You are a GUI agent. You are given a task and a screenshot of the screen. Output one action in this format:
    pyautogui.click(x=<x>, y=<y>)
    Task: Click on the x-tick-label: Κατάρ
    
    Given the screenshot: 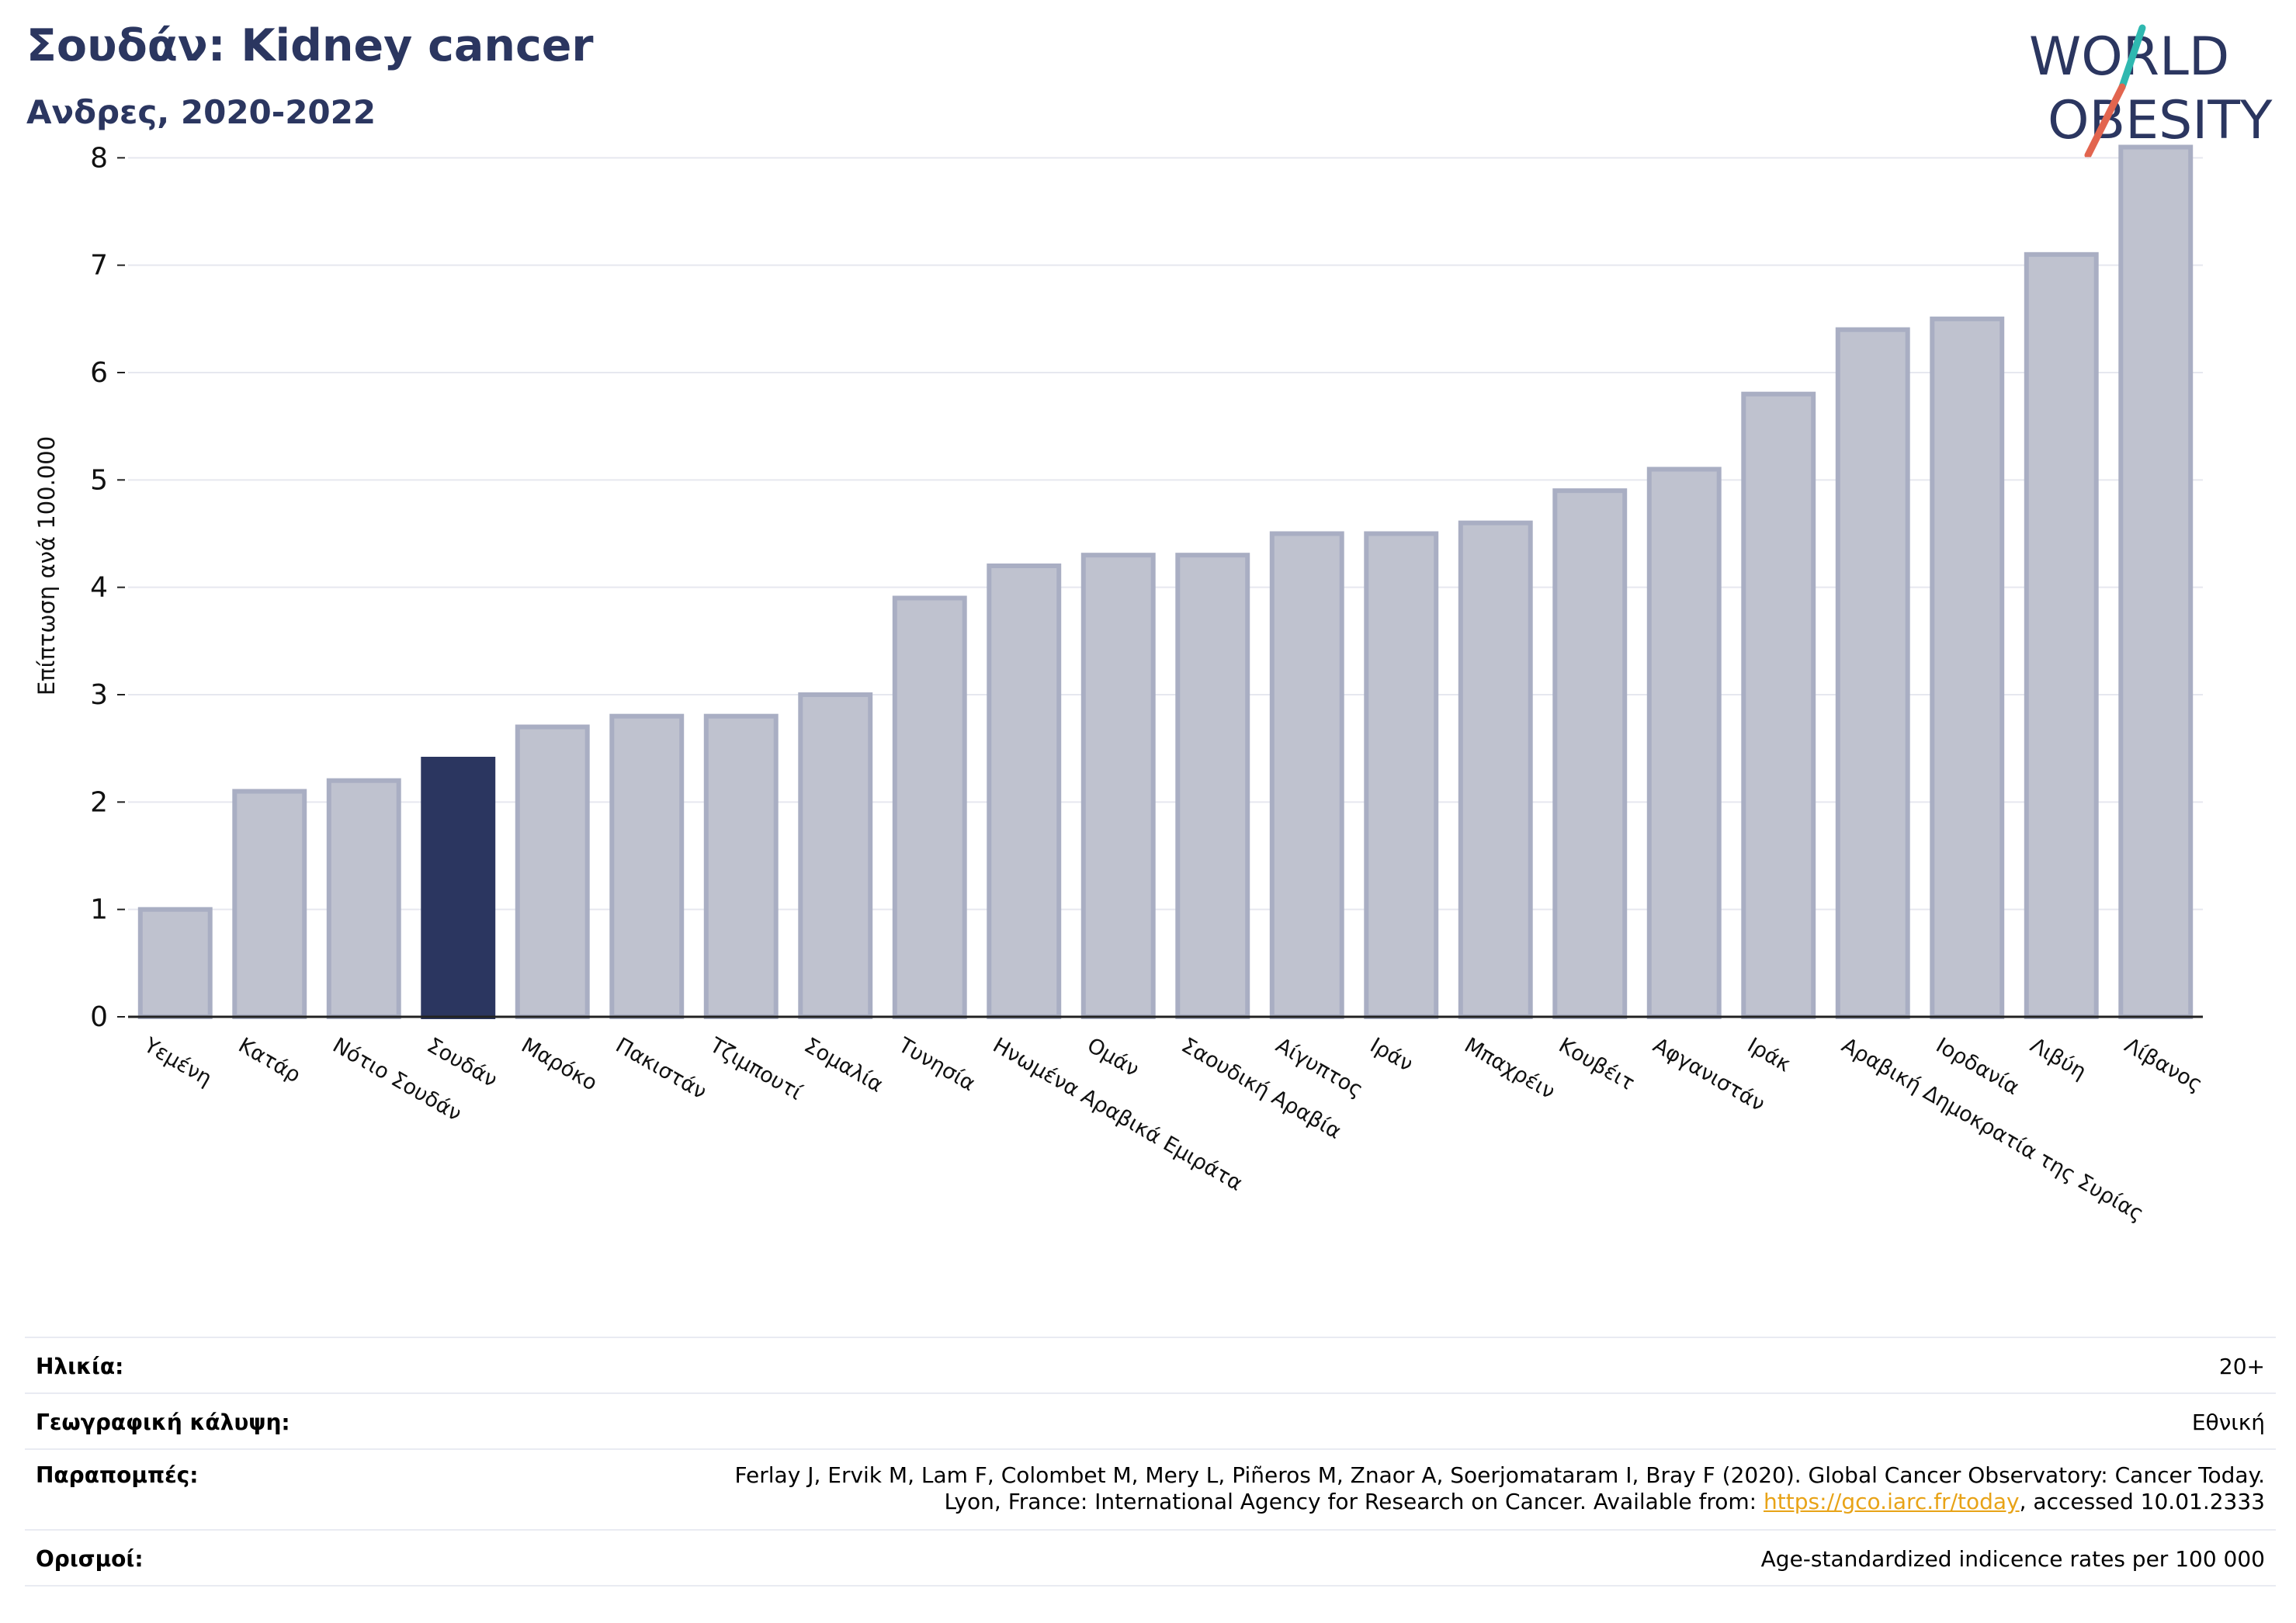 What is the action you would take?
    pyautogui.click(x=269, y=1060)
    